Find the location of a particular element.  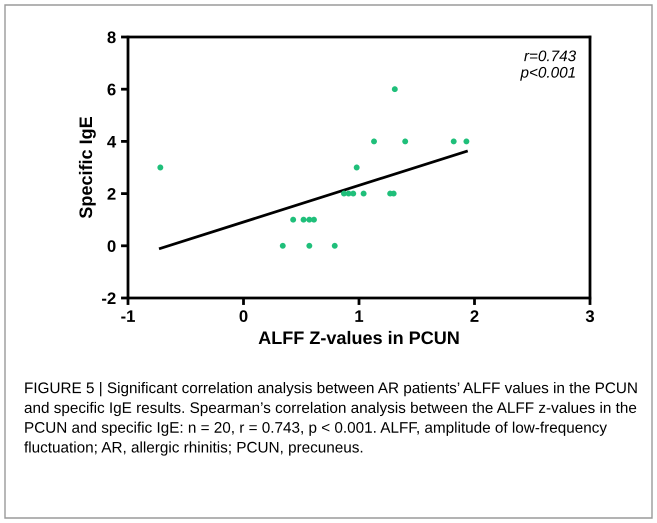

x-axis-title: ALFF Z-values in PCUN is located at coordinates (358, 337).